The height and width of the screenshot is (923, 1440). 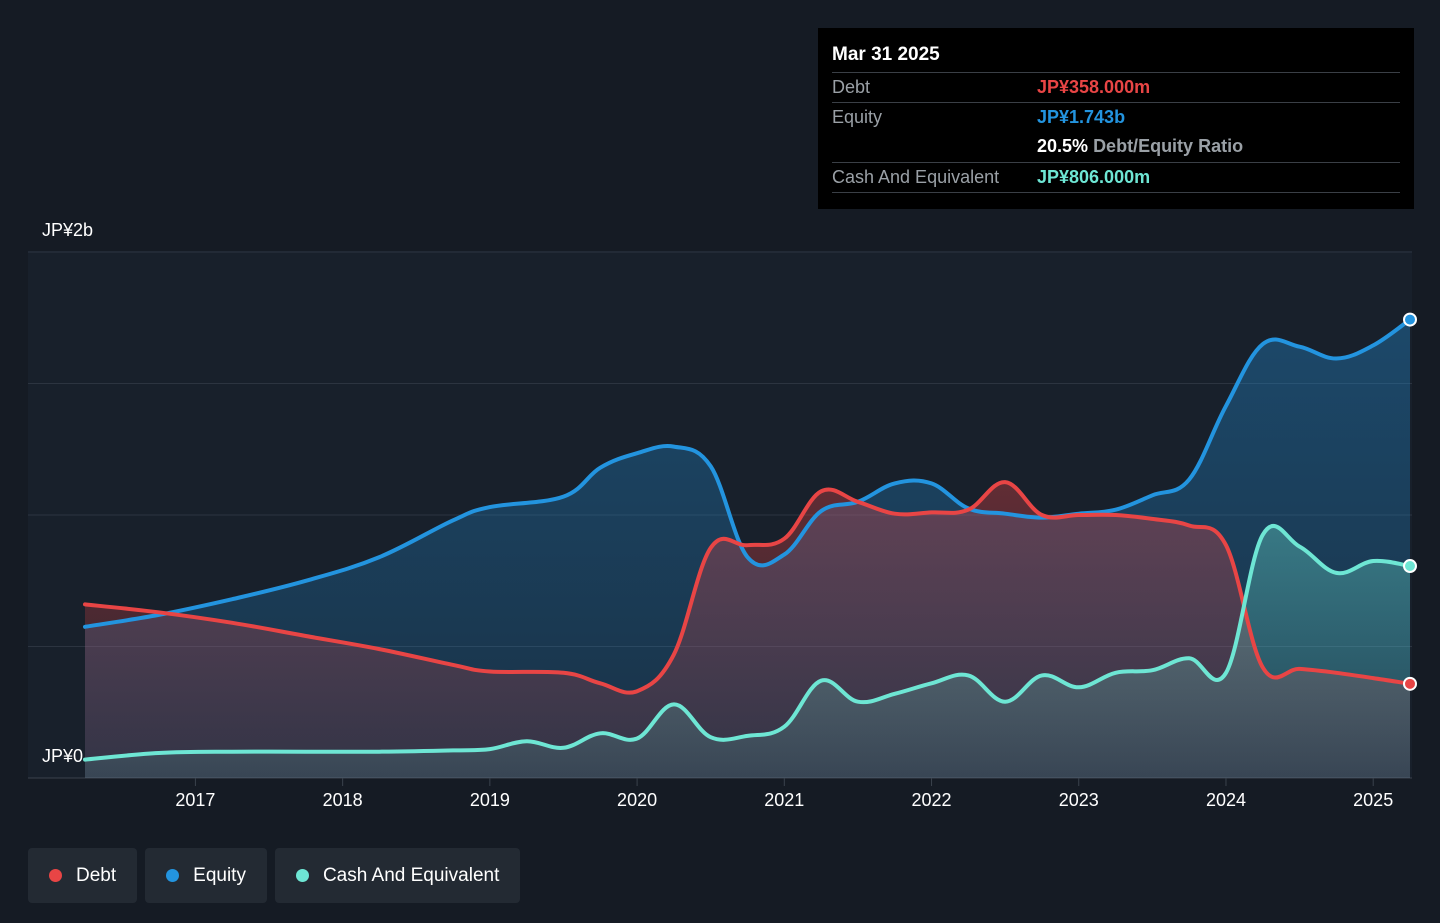 I want to click on legend-item-equity: Equity, so click(x=206, y=875).